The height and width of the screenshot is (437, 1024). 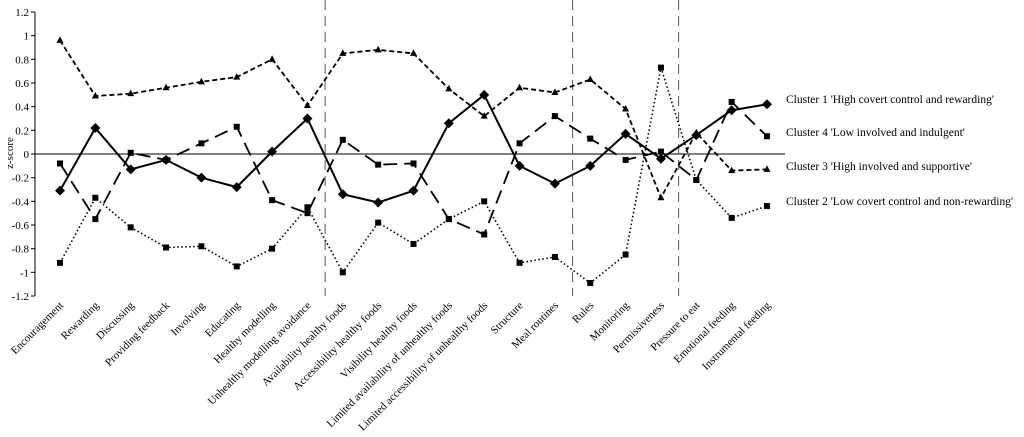 What do you see at coordinates (22, 131) in the screenshot?
I see `y-tick-label: 0.2` at bounding box center [22, 131].